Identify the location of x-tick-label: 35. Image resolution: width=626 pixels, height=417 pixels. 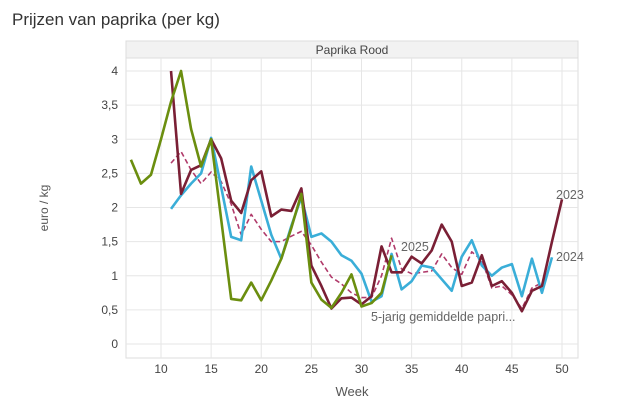
(412, 369).